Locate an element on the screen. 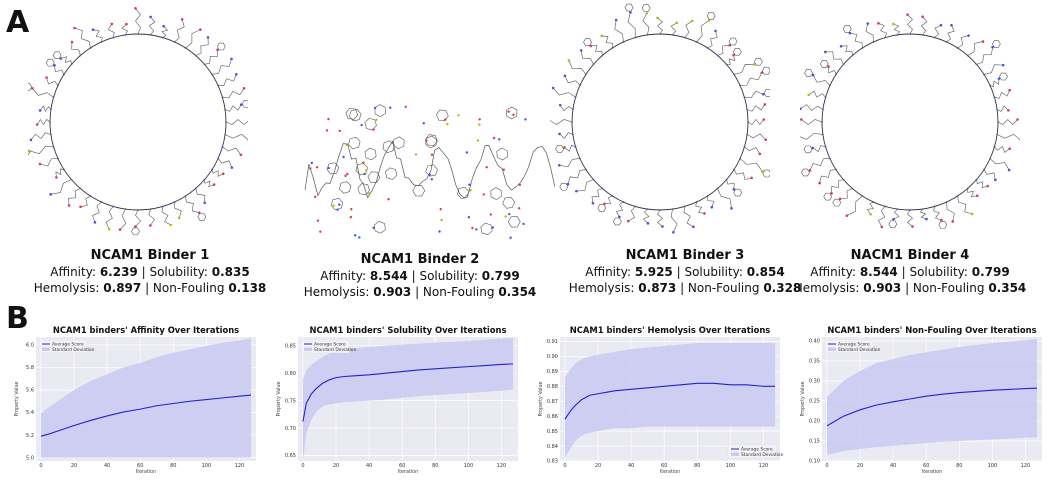 The width and height of the screenshot is (1052, 482). panel-label-b: B is located at coordinates (17, 318).